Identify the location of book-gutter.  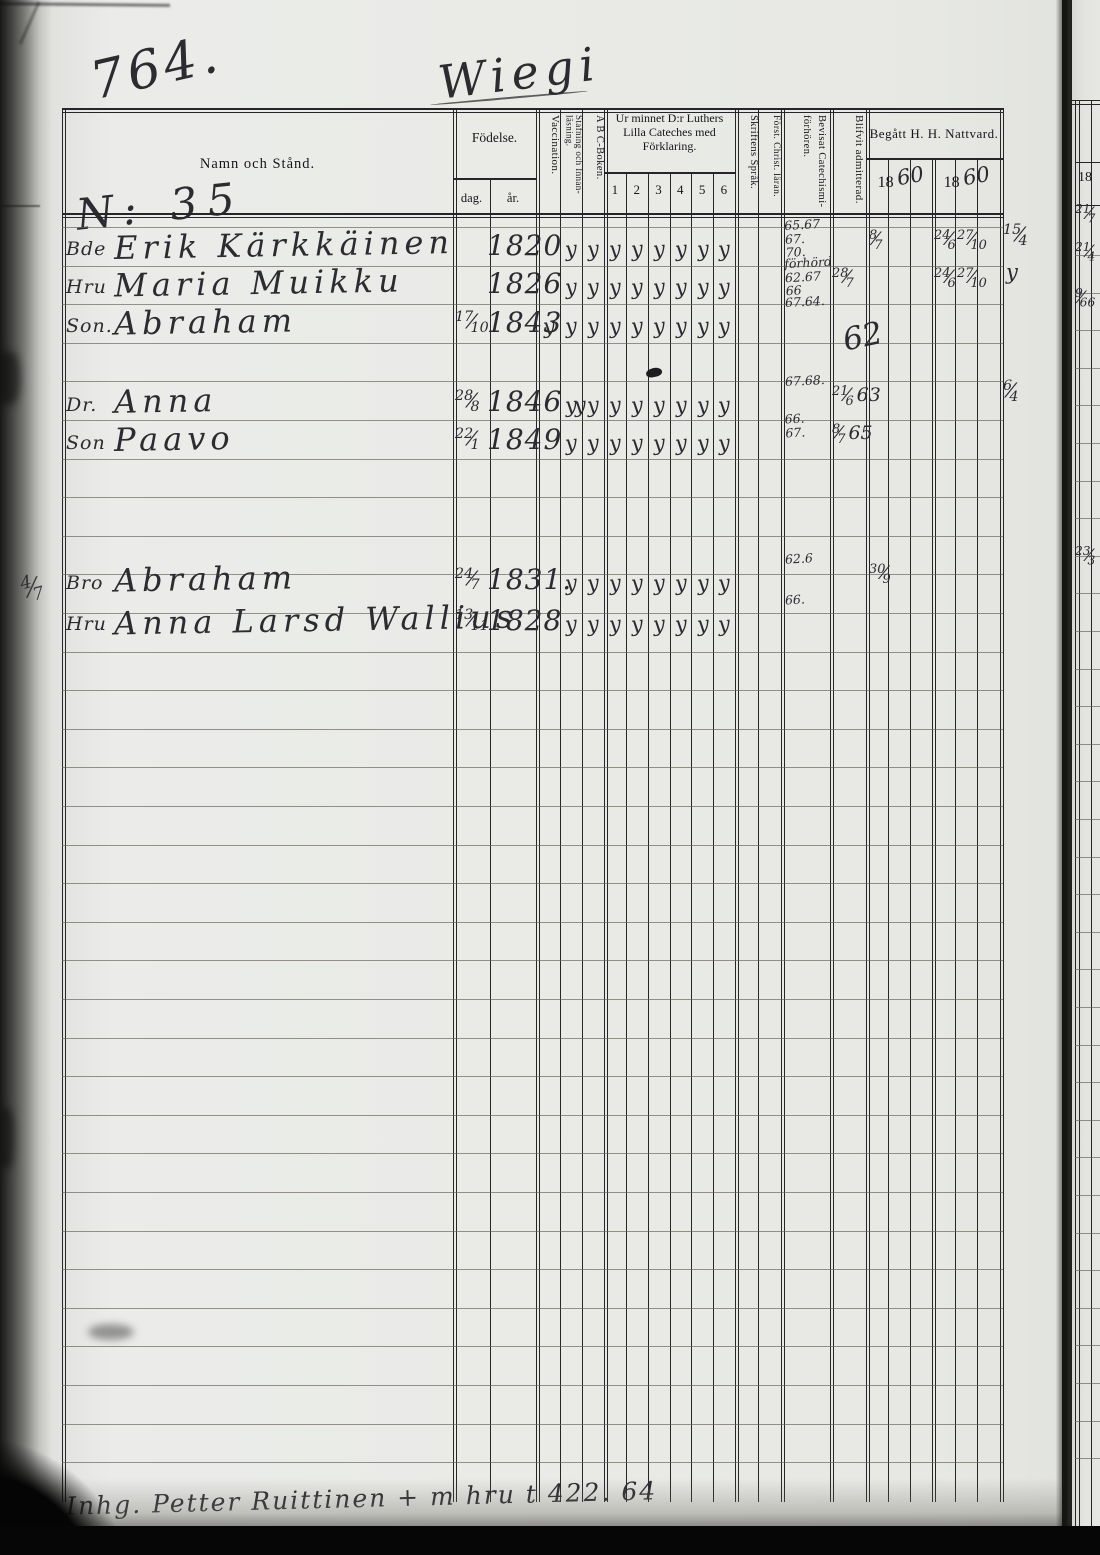
(1065, 777).